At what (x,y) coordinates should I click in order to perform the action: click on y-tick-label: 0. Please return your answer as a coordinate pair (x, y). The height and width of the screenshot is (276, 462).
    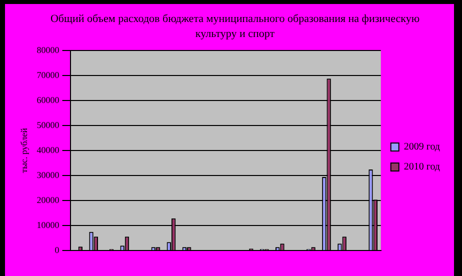
    Looking at the image, I should click on (57, 250).